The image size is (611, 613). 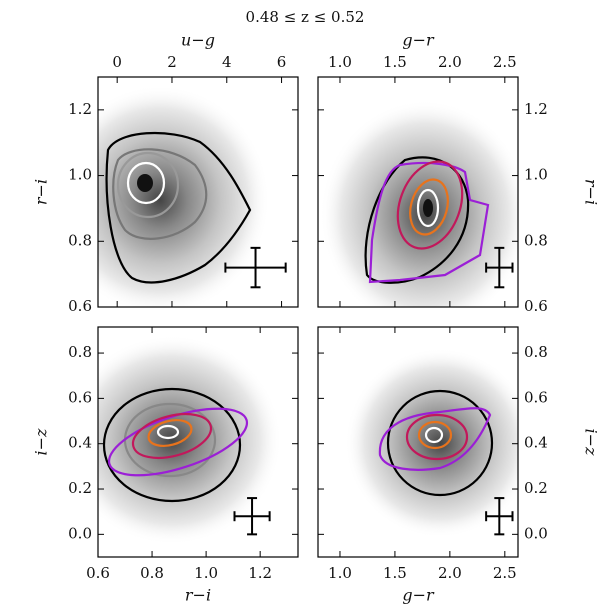 I want to click on x-tick-label: 0, so click(x=117, y=62).